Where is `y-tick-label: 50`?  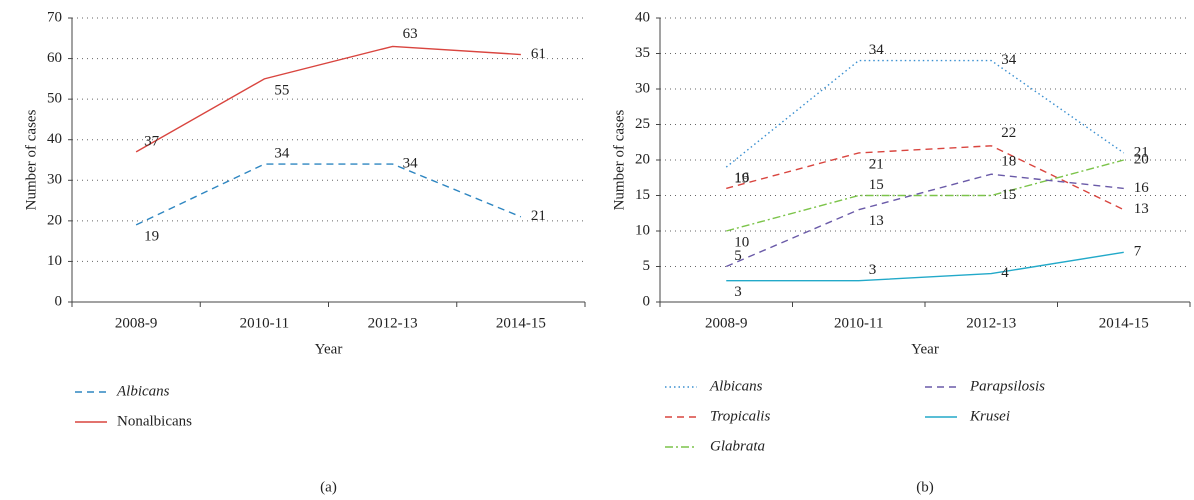
y-tick-label: 50 is located at coordinates (54, 99).